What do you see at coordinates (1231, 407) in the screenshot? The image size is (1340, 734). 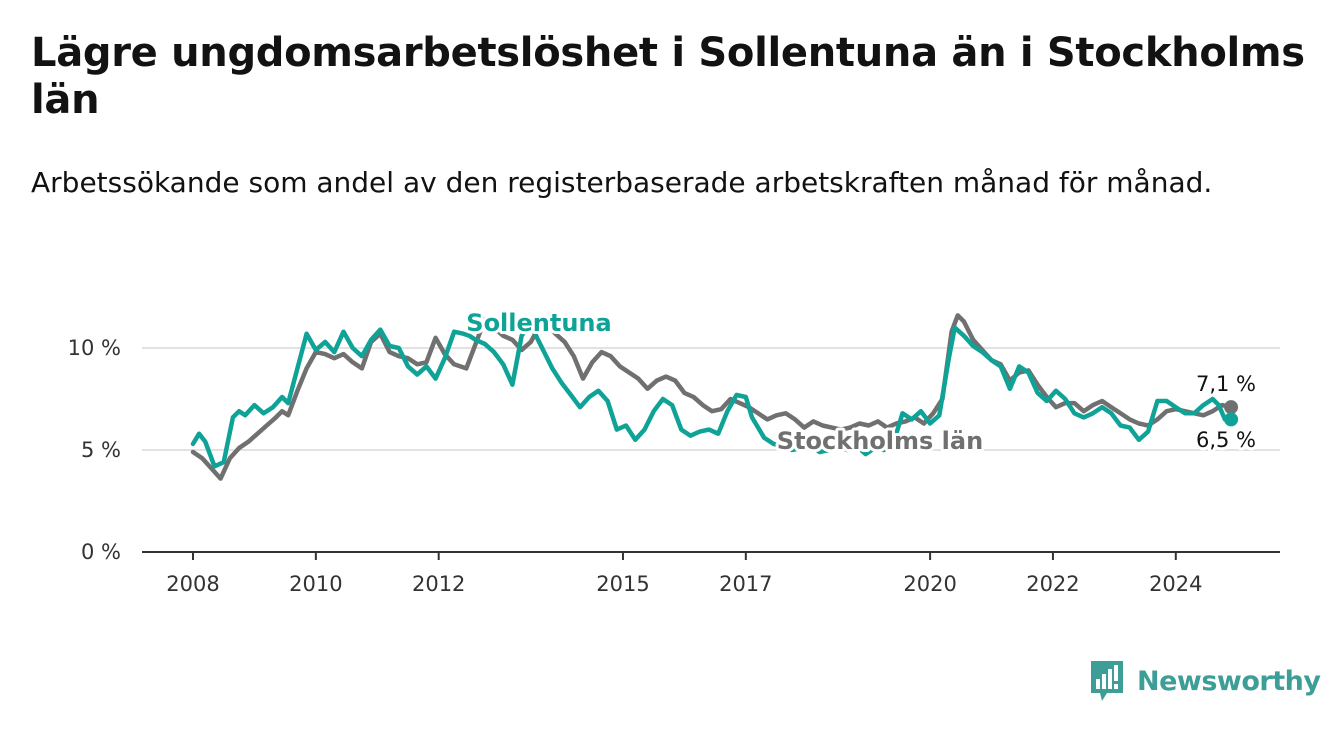 I see `end-point-stockholms-lan` at bounding box center [1231, 407].